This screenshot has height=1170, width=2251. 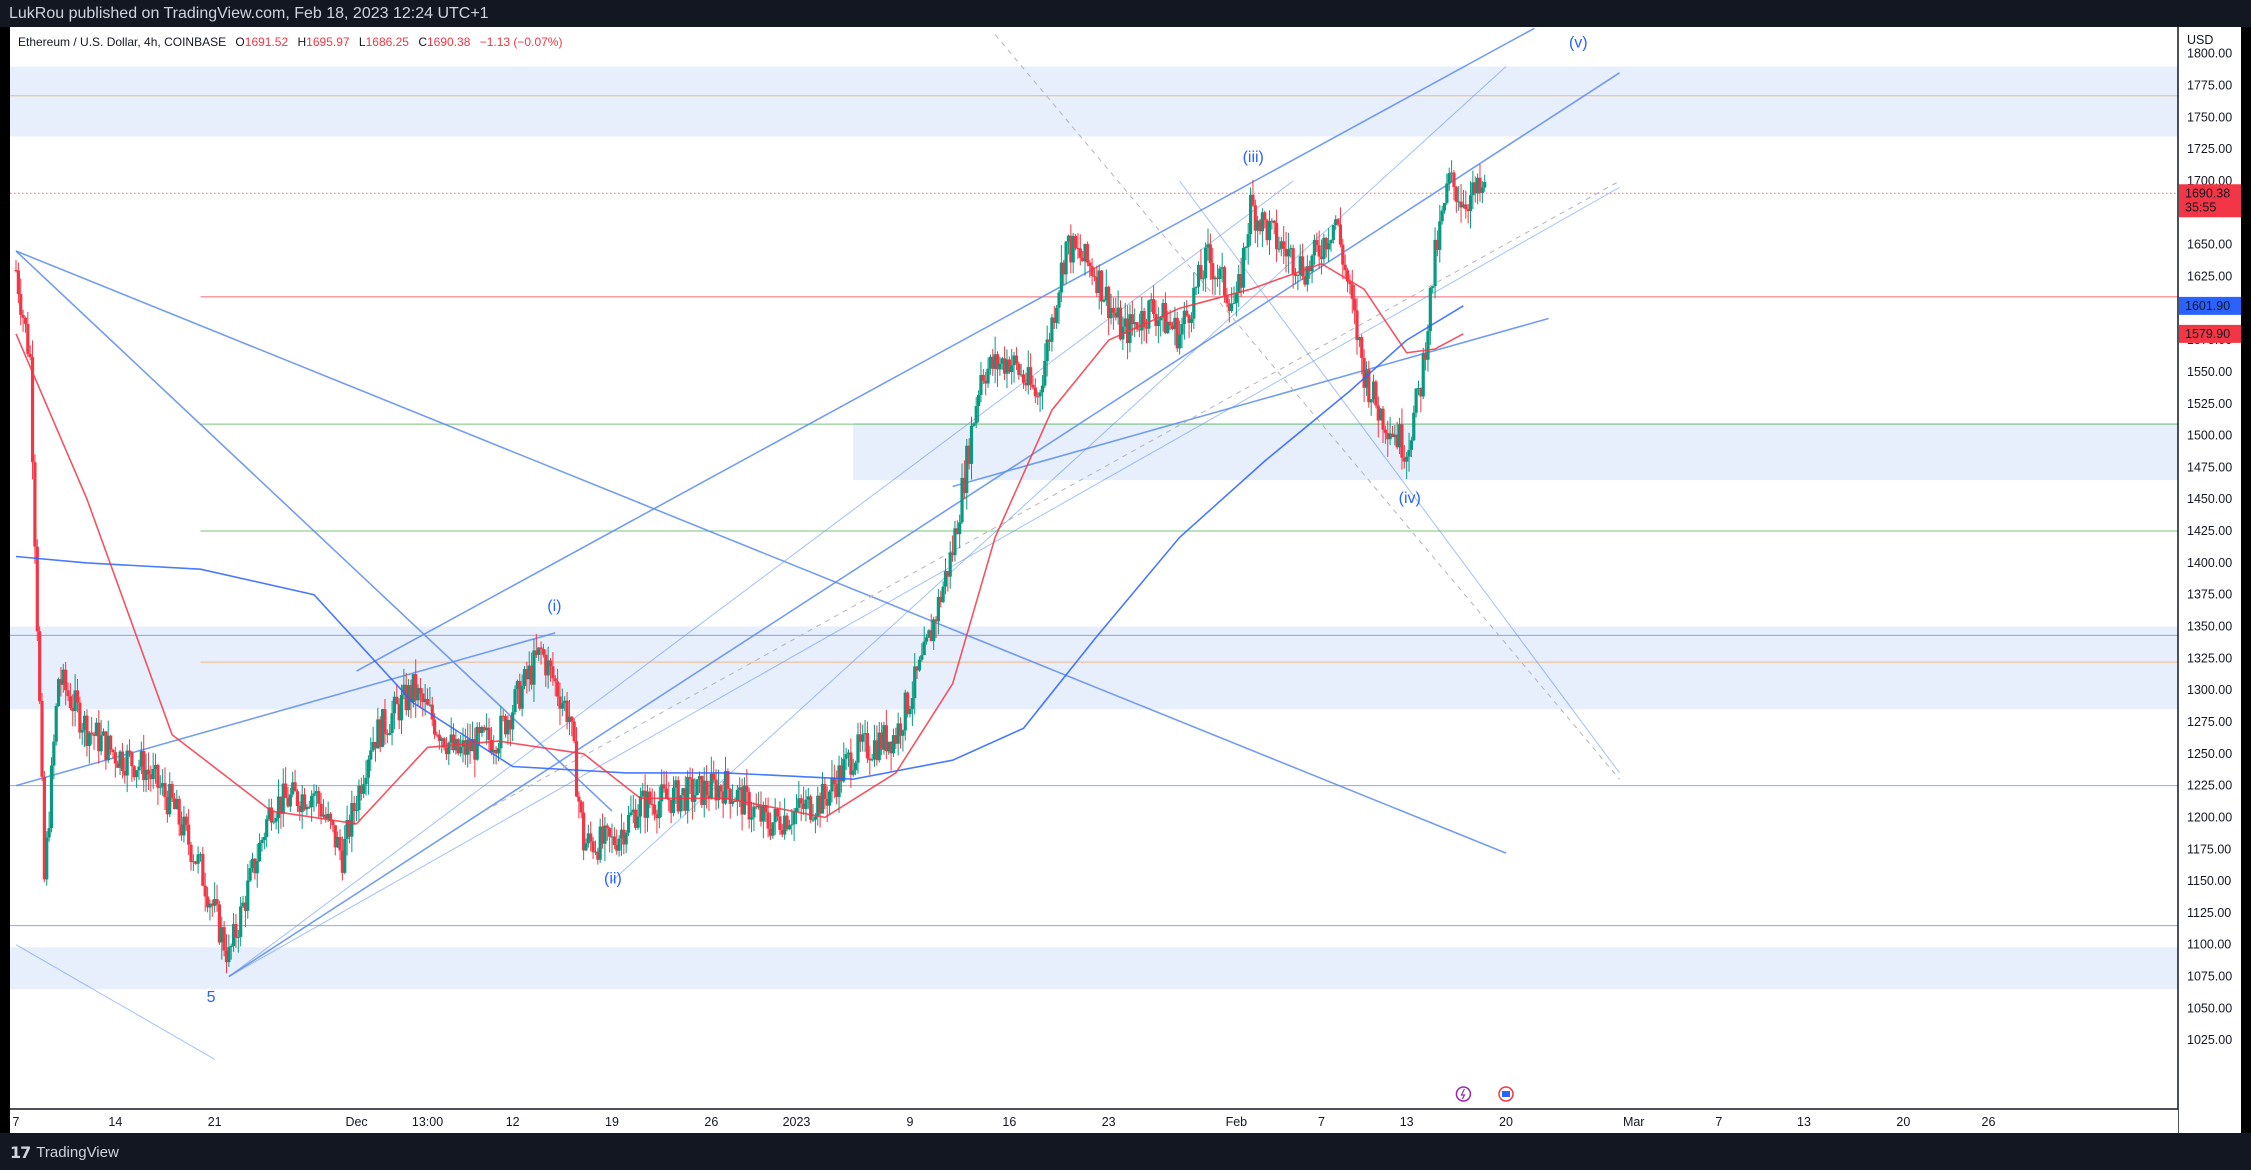 What do you see at coordinates (1253, 157) in the screenshot?
I see `wave-label: (iii)` at bounding box center [1253, 157].